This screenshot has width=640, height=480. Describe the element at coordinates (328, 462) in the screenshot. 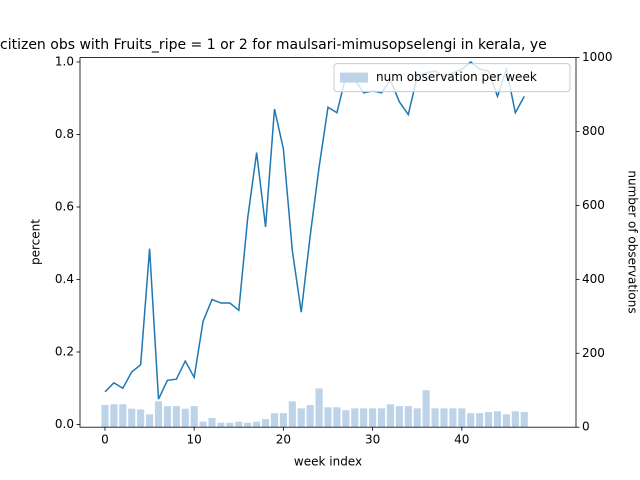

I see `x-axis-label: week index` at that location.